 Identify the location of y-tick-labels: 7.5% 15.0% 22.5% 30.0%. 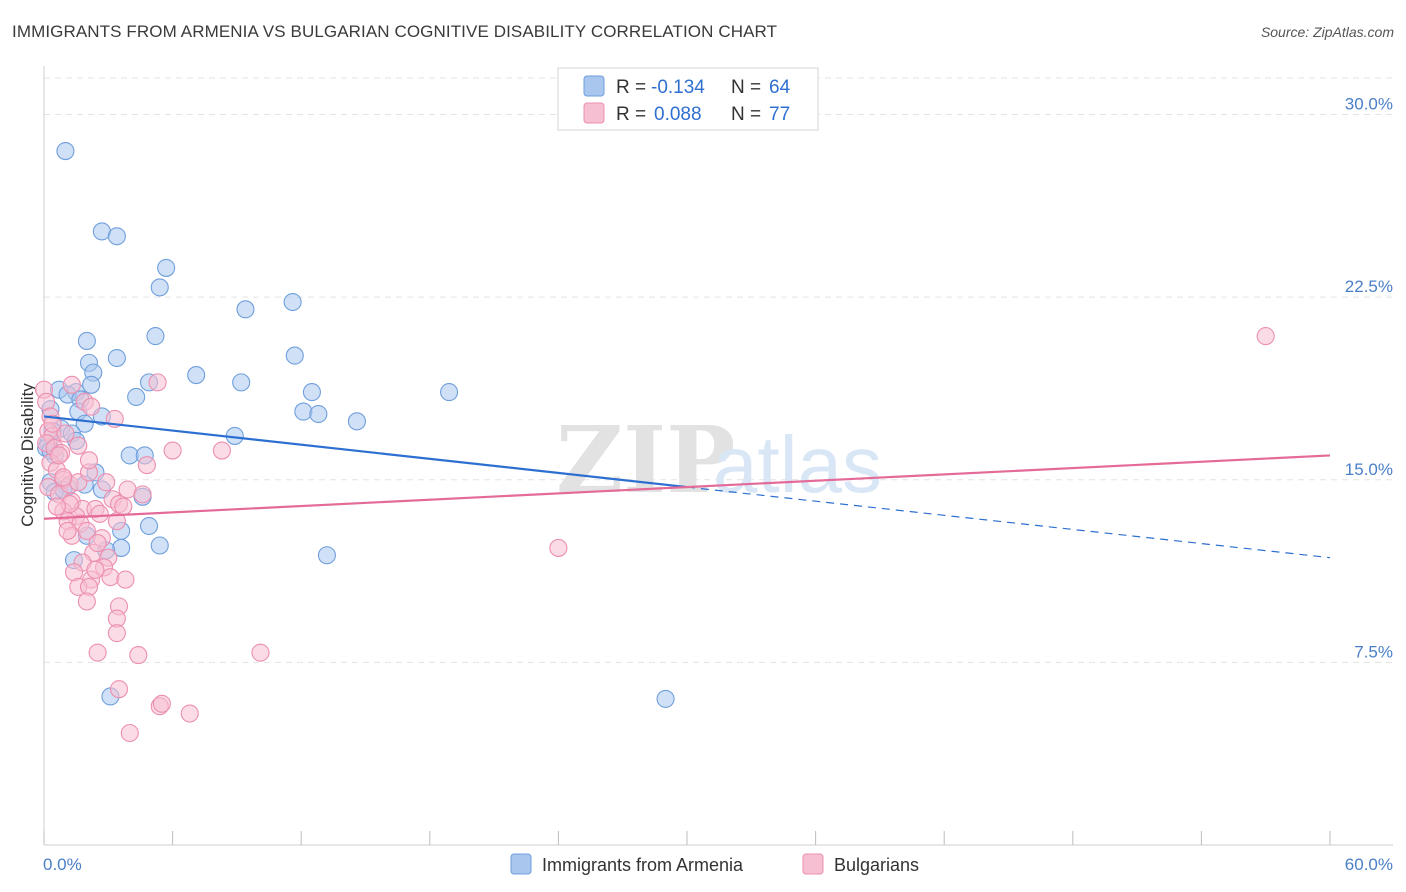
(1369, 378).